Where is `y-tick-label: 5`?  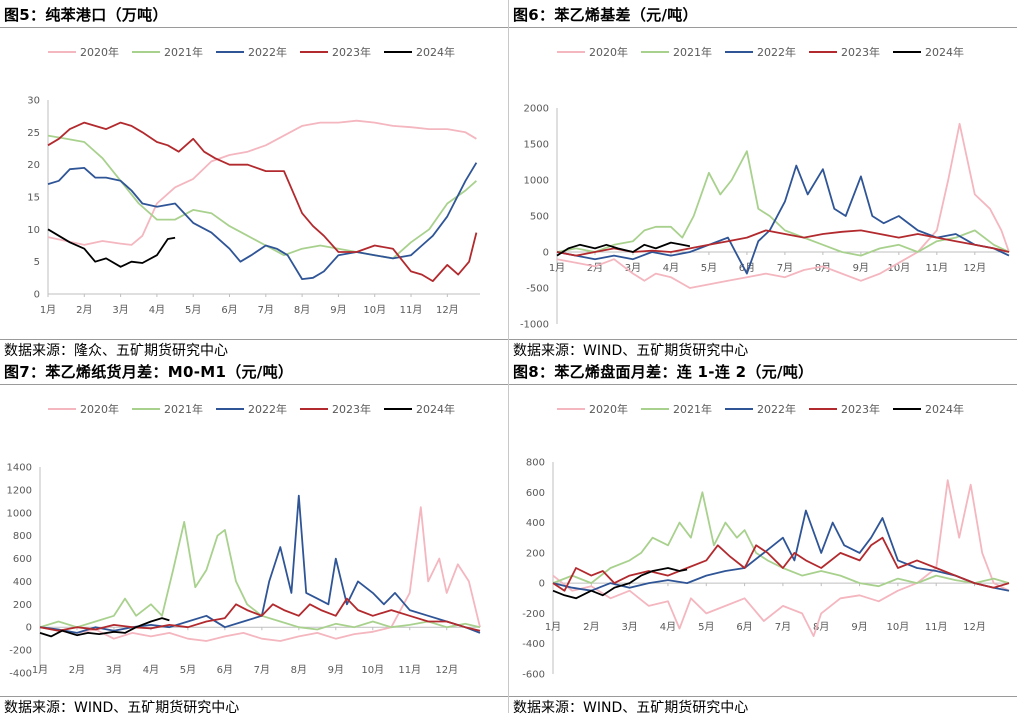 y-tick-label: 5 is located at coordinates (37, 262).